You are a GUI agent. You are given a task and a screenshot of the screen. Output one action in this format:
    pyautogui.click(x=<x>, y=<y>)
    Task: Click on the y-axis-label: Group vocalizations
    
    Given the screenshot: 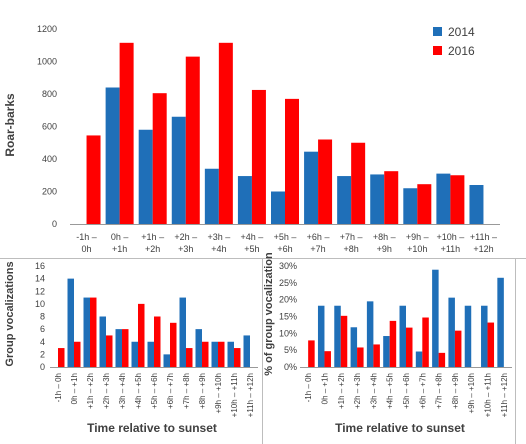 What is the action you would take?
    pyautogui.click(x=10, y=313)
    